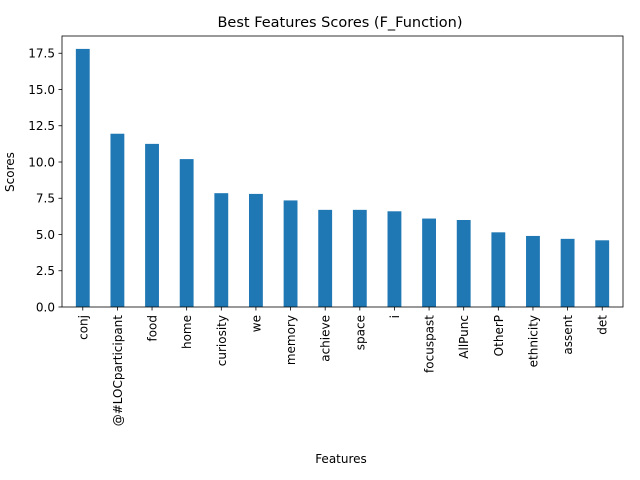  I want to click on x-tick-label-4: curiosity, so click(222, 340).